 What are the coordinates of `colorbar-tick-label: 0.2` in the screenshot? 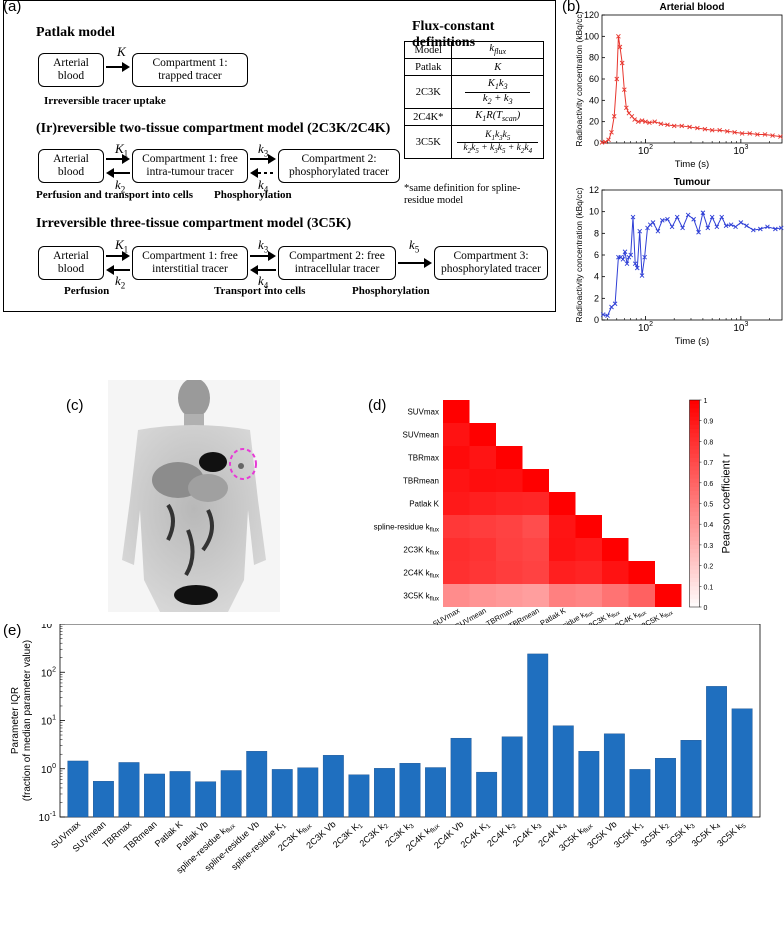 It's located at (709, 567).